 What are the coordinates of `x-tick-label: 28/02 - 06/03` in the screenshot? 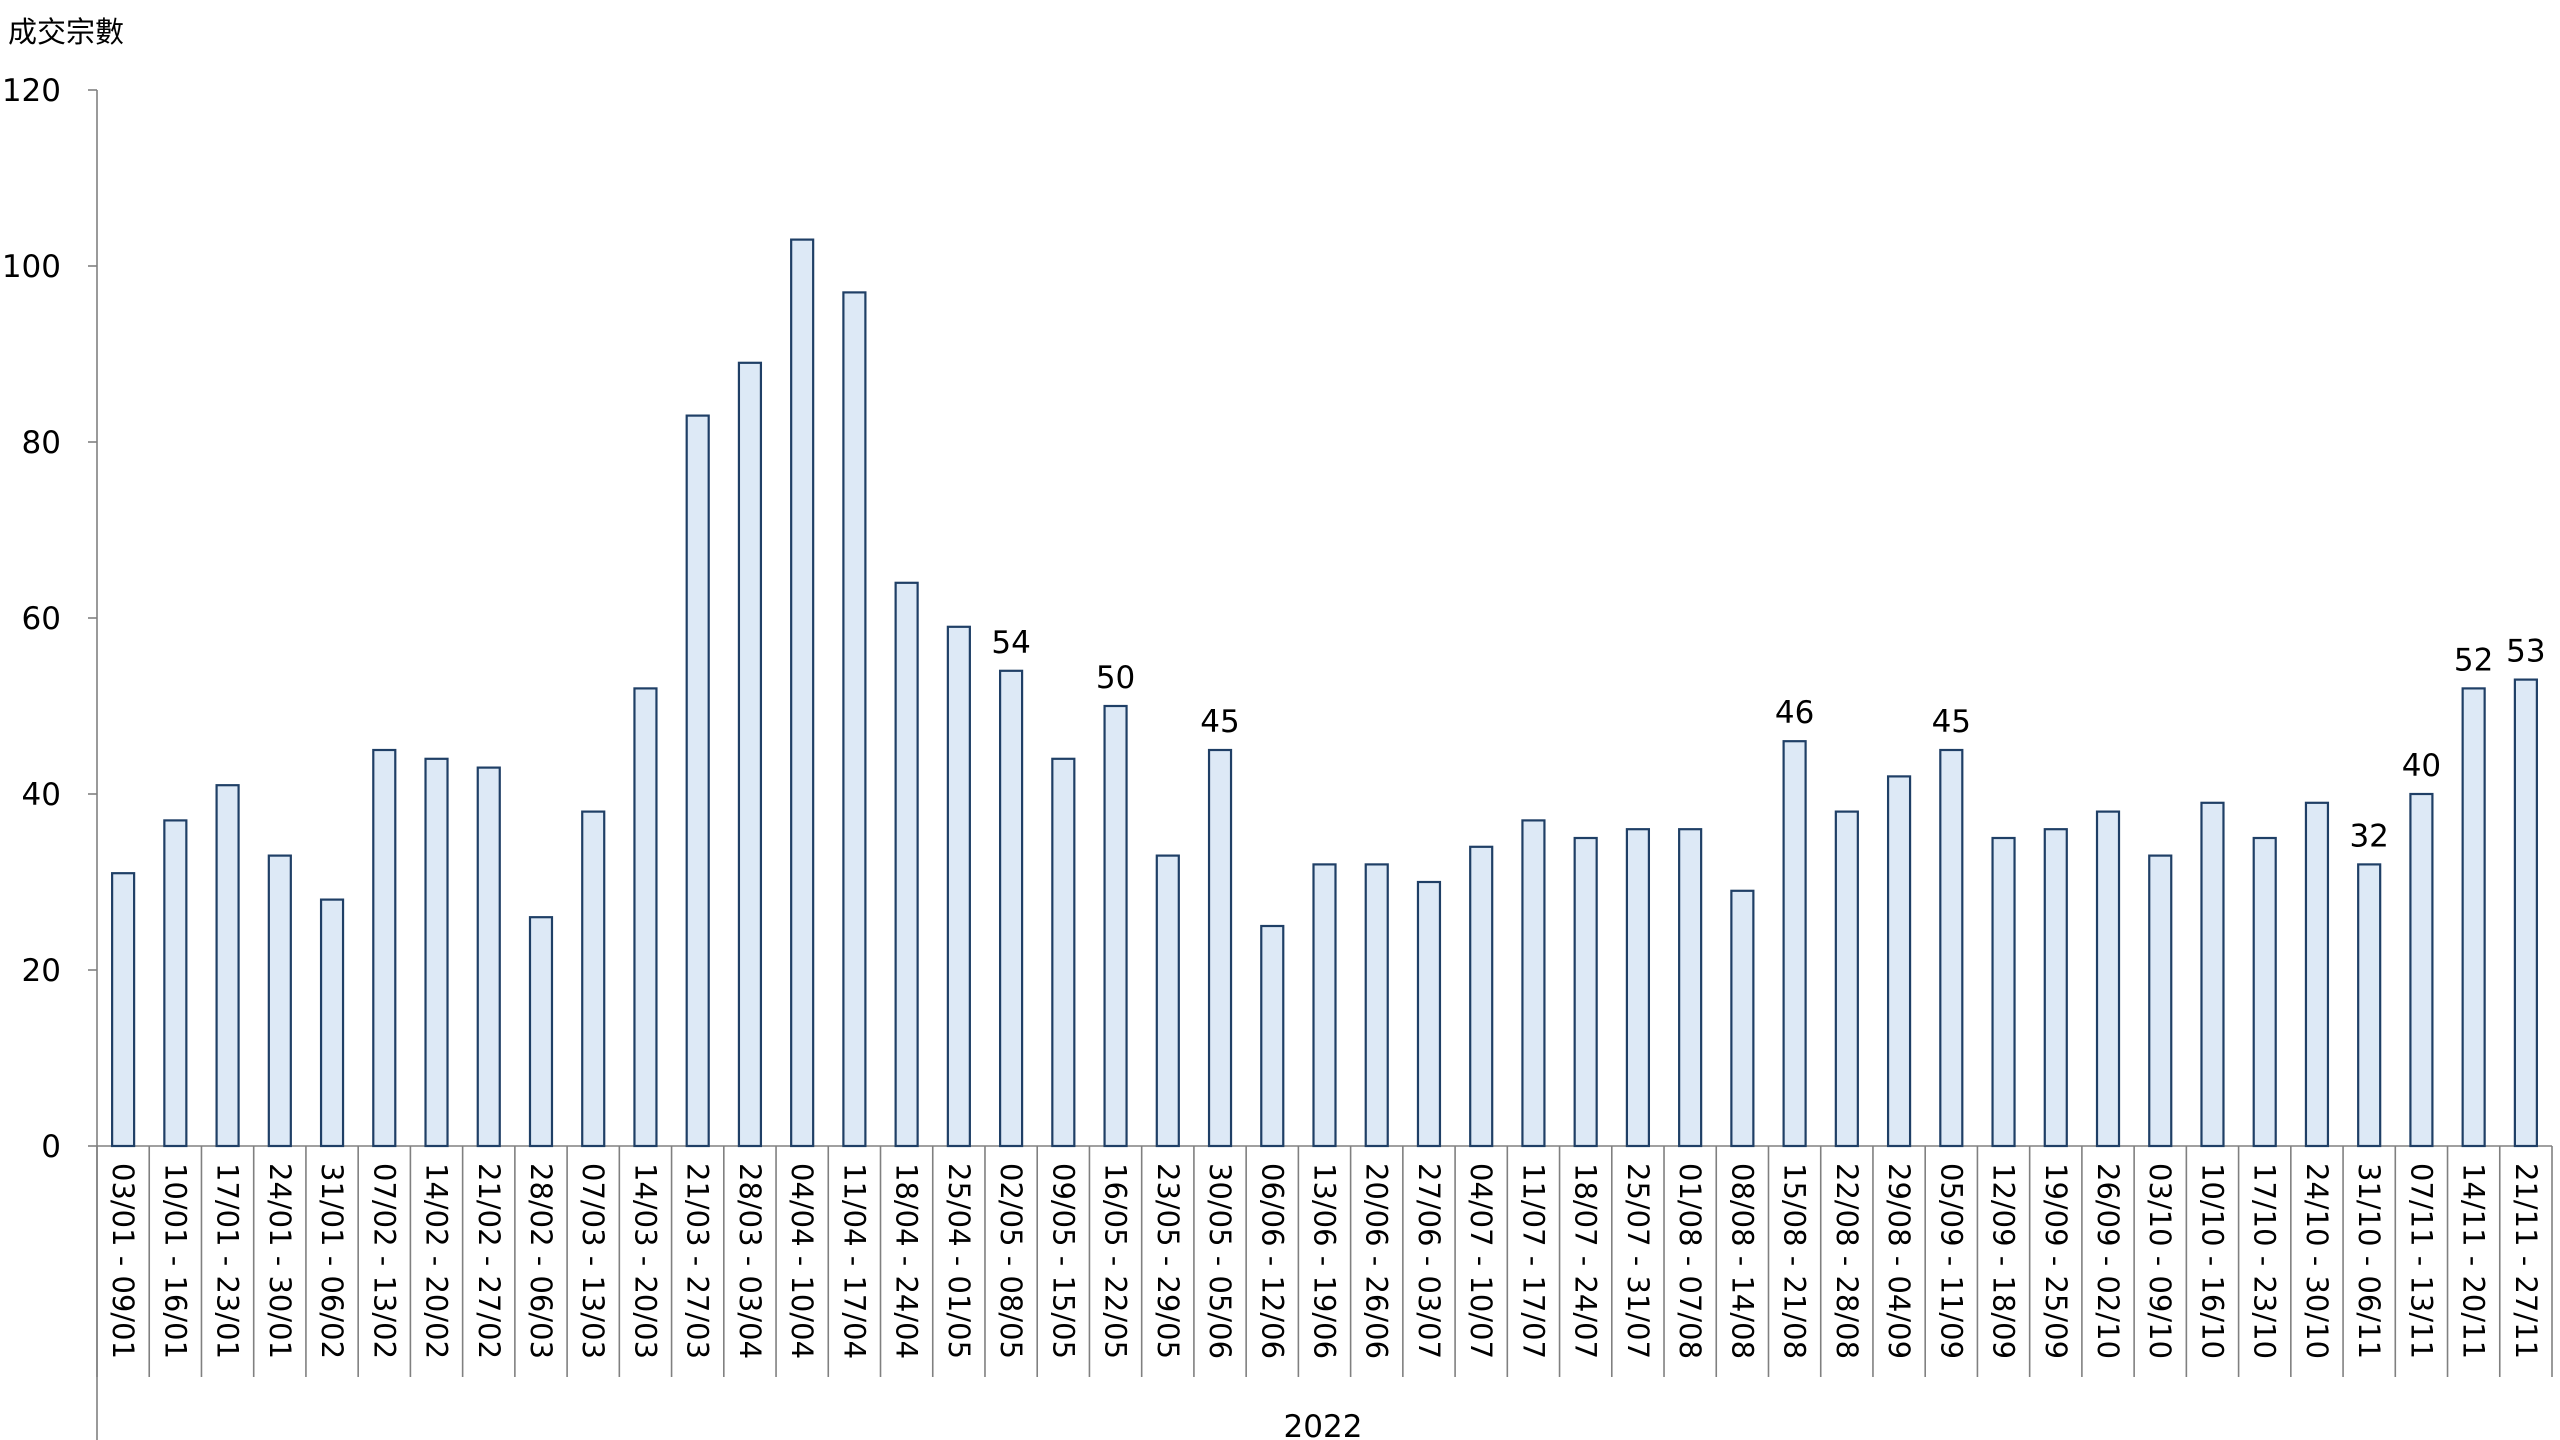 It's located at (541, 1261).